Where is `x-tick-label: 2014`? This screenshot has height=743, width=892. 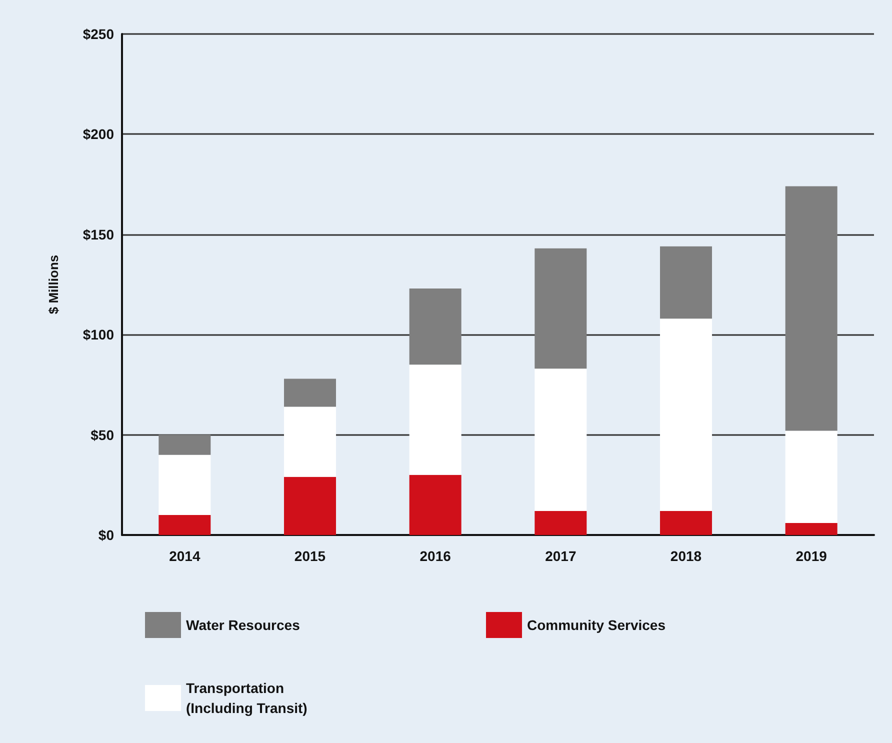
x-tick-label: 2014 is located at coordinates (184, 556).